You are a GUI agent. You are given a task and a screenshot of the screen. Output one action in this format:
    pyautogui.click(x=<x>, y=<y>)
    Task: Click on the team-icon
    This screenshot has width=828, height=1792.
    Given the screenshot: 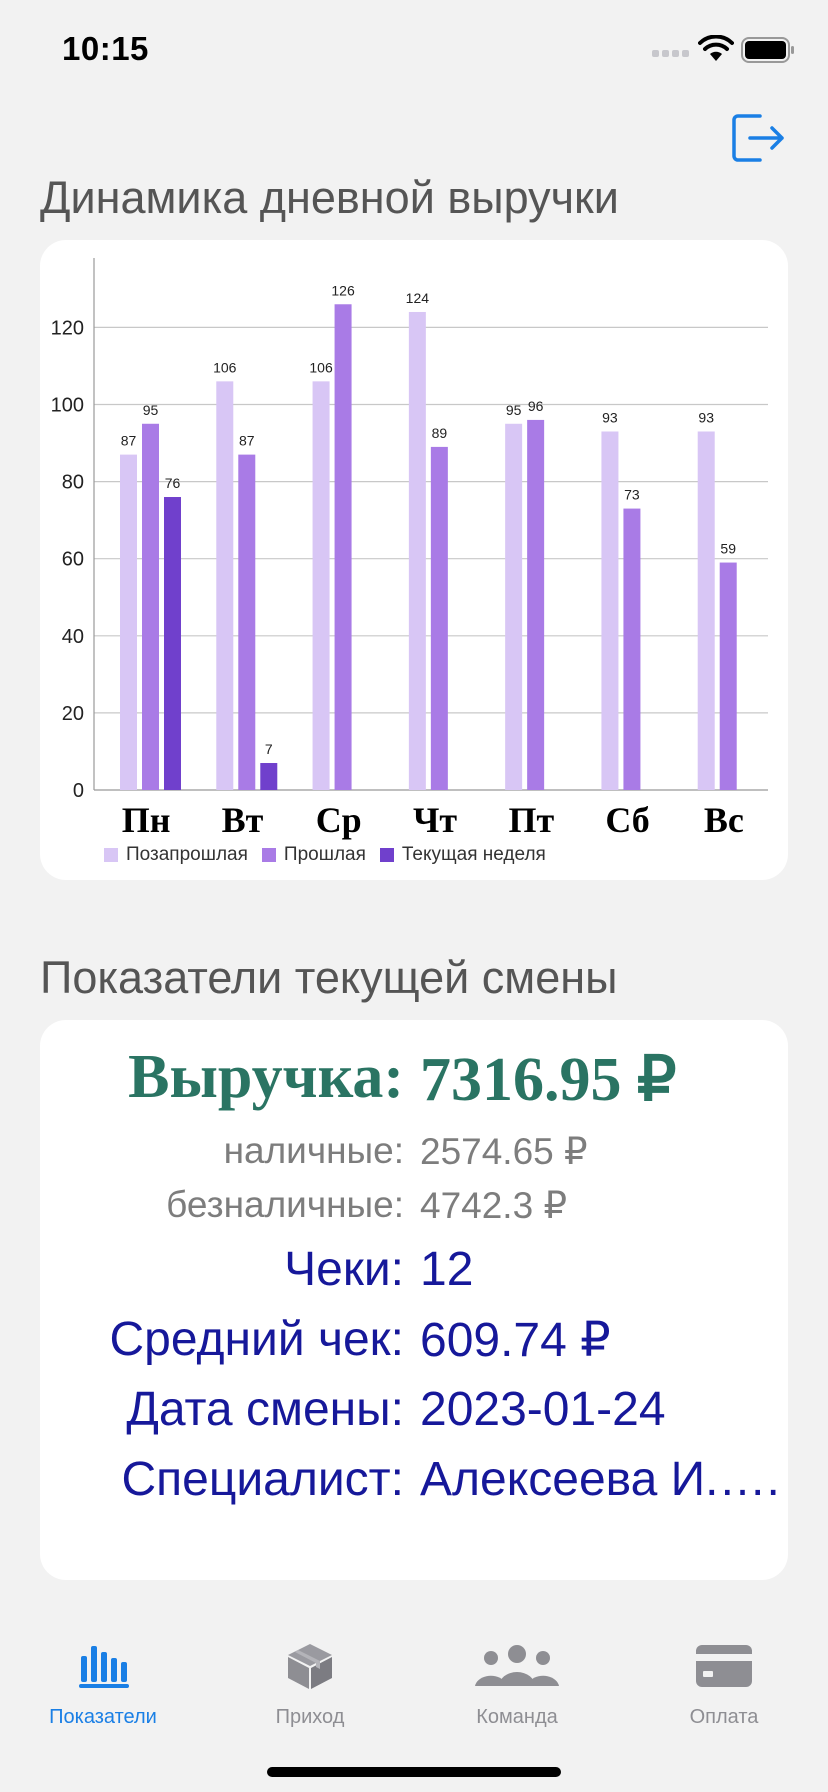 What is the action you would take?
    pyautogui.click(x=517, y=1665)
    